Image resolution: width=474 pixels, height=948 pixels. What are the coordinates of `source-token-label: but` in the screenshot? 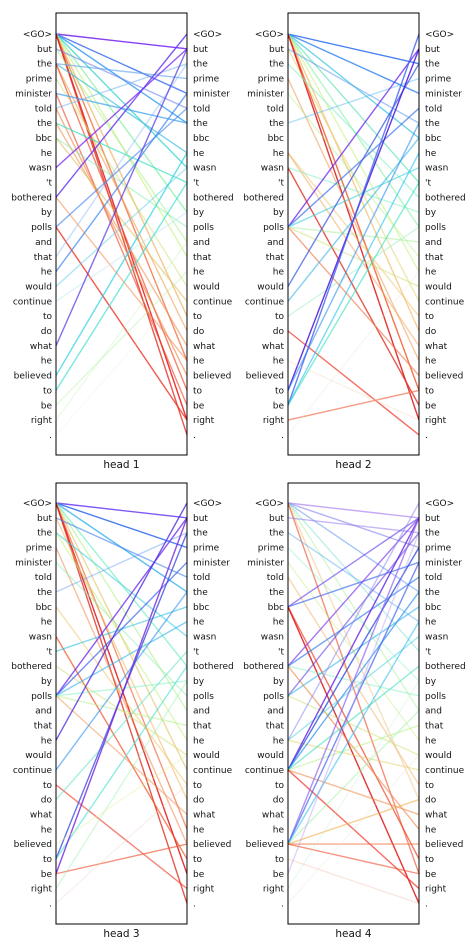 It's located at (276, 519).